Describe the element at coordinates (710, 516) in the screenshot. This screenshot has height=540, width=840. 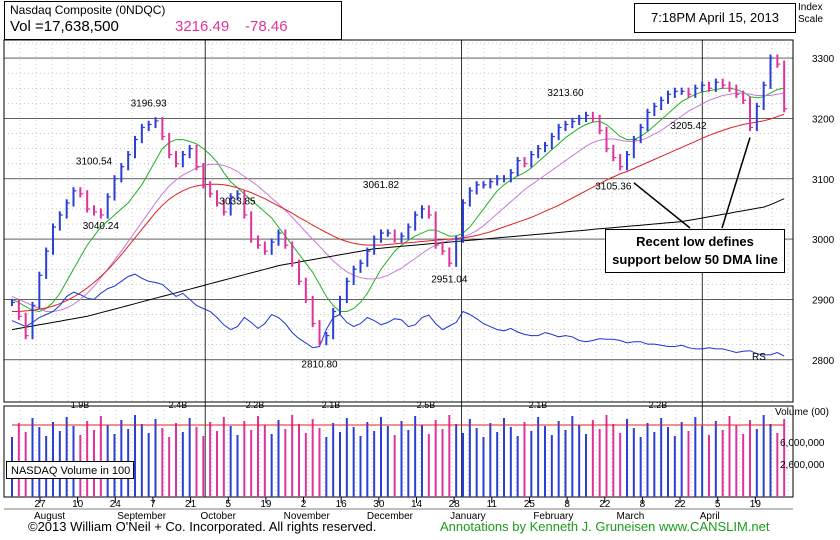
I see `month-label: April` at that location.